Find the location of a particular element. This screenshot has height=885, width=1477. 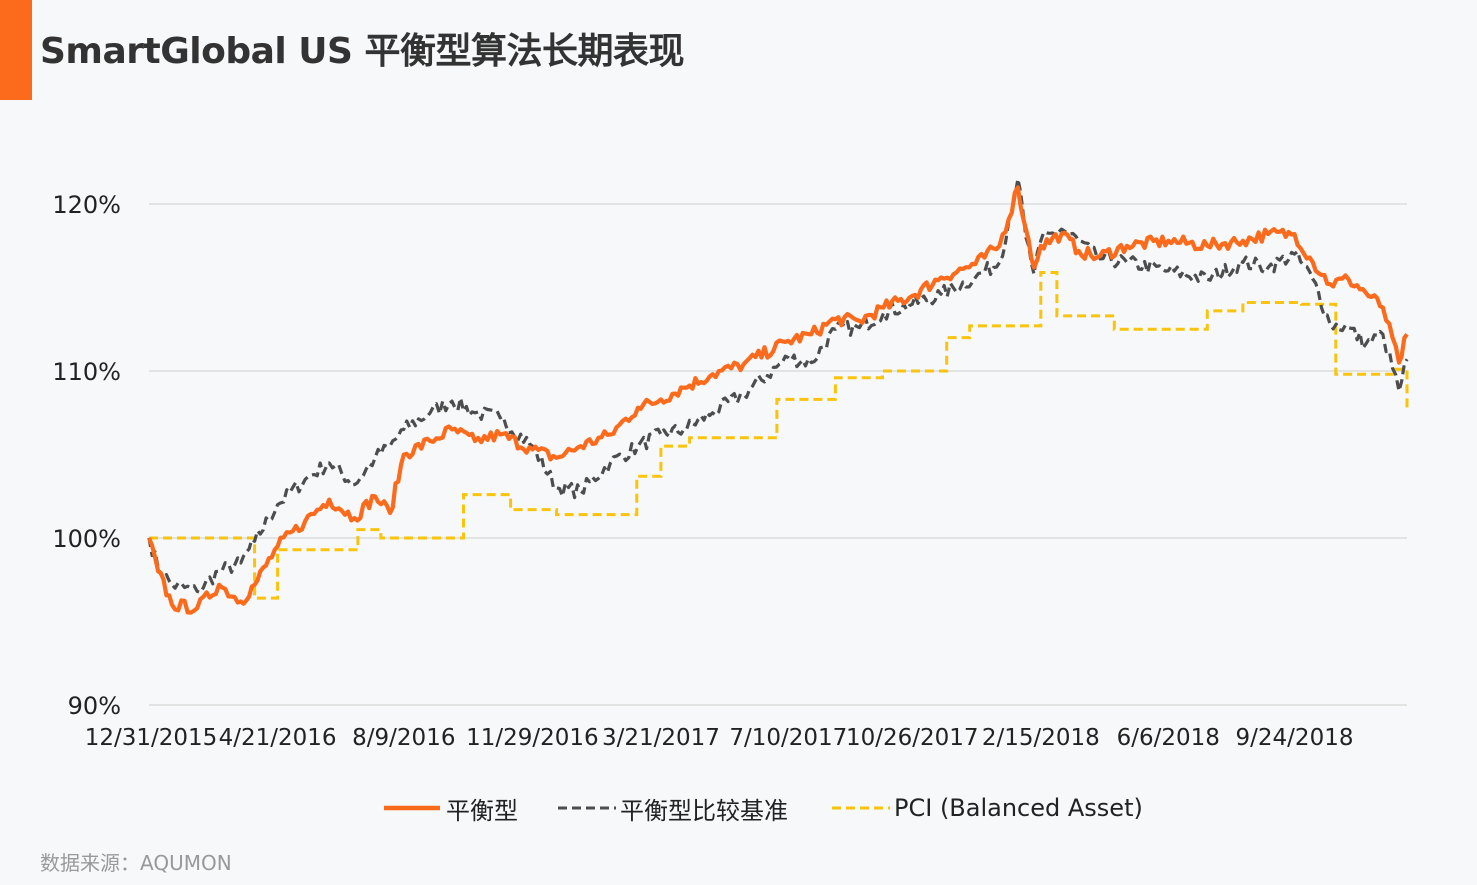

legend-label: 平衡型 is located at coordinates (482, 810).